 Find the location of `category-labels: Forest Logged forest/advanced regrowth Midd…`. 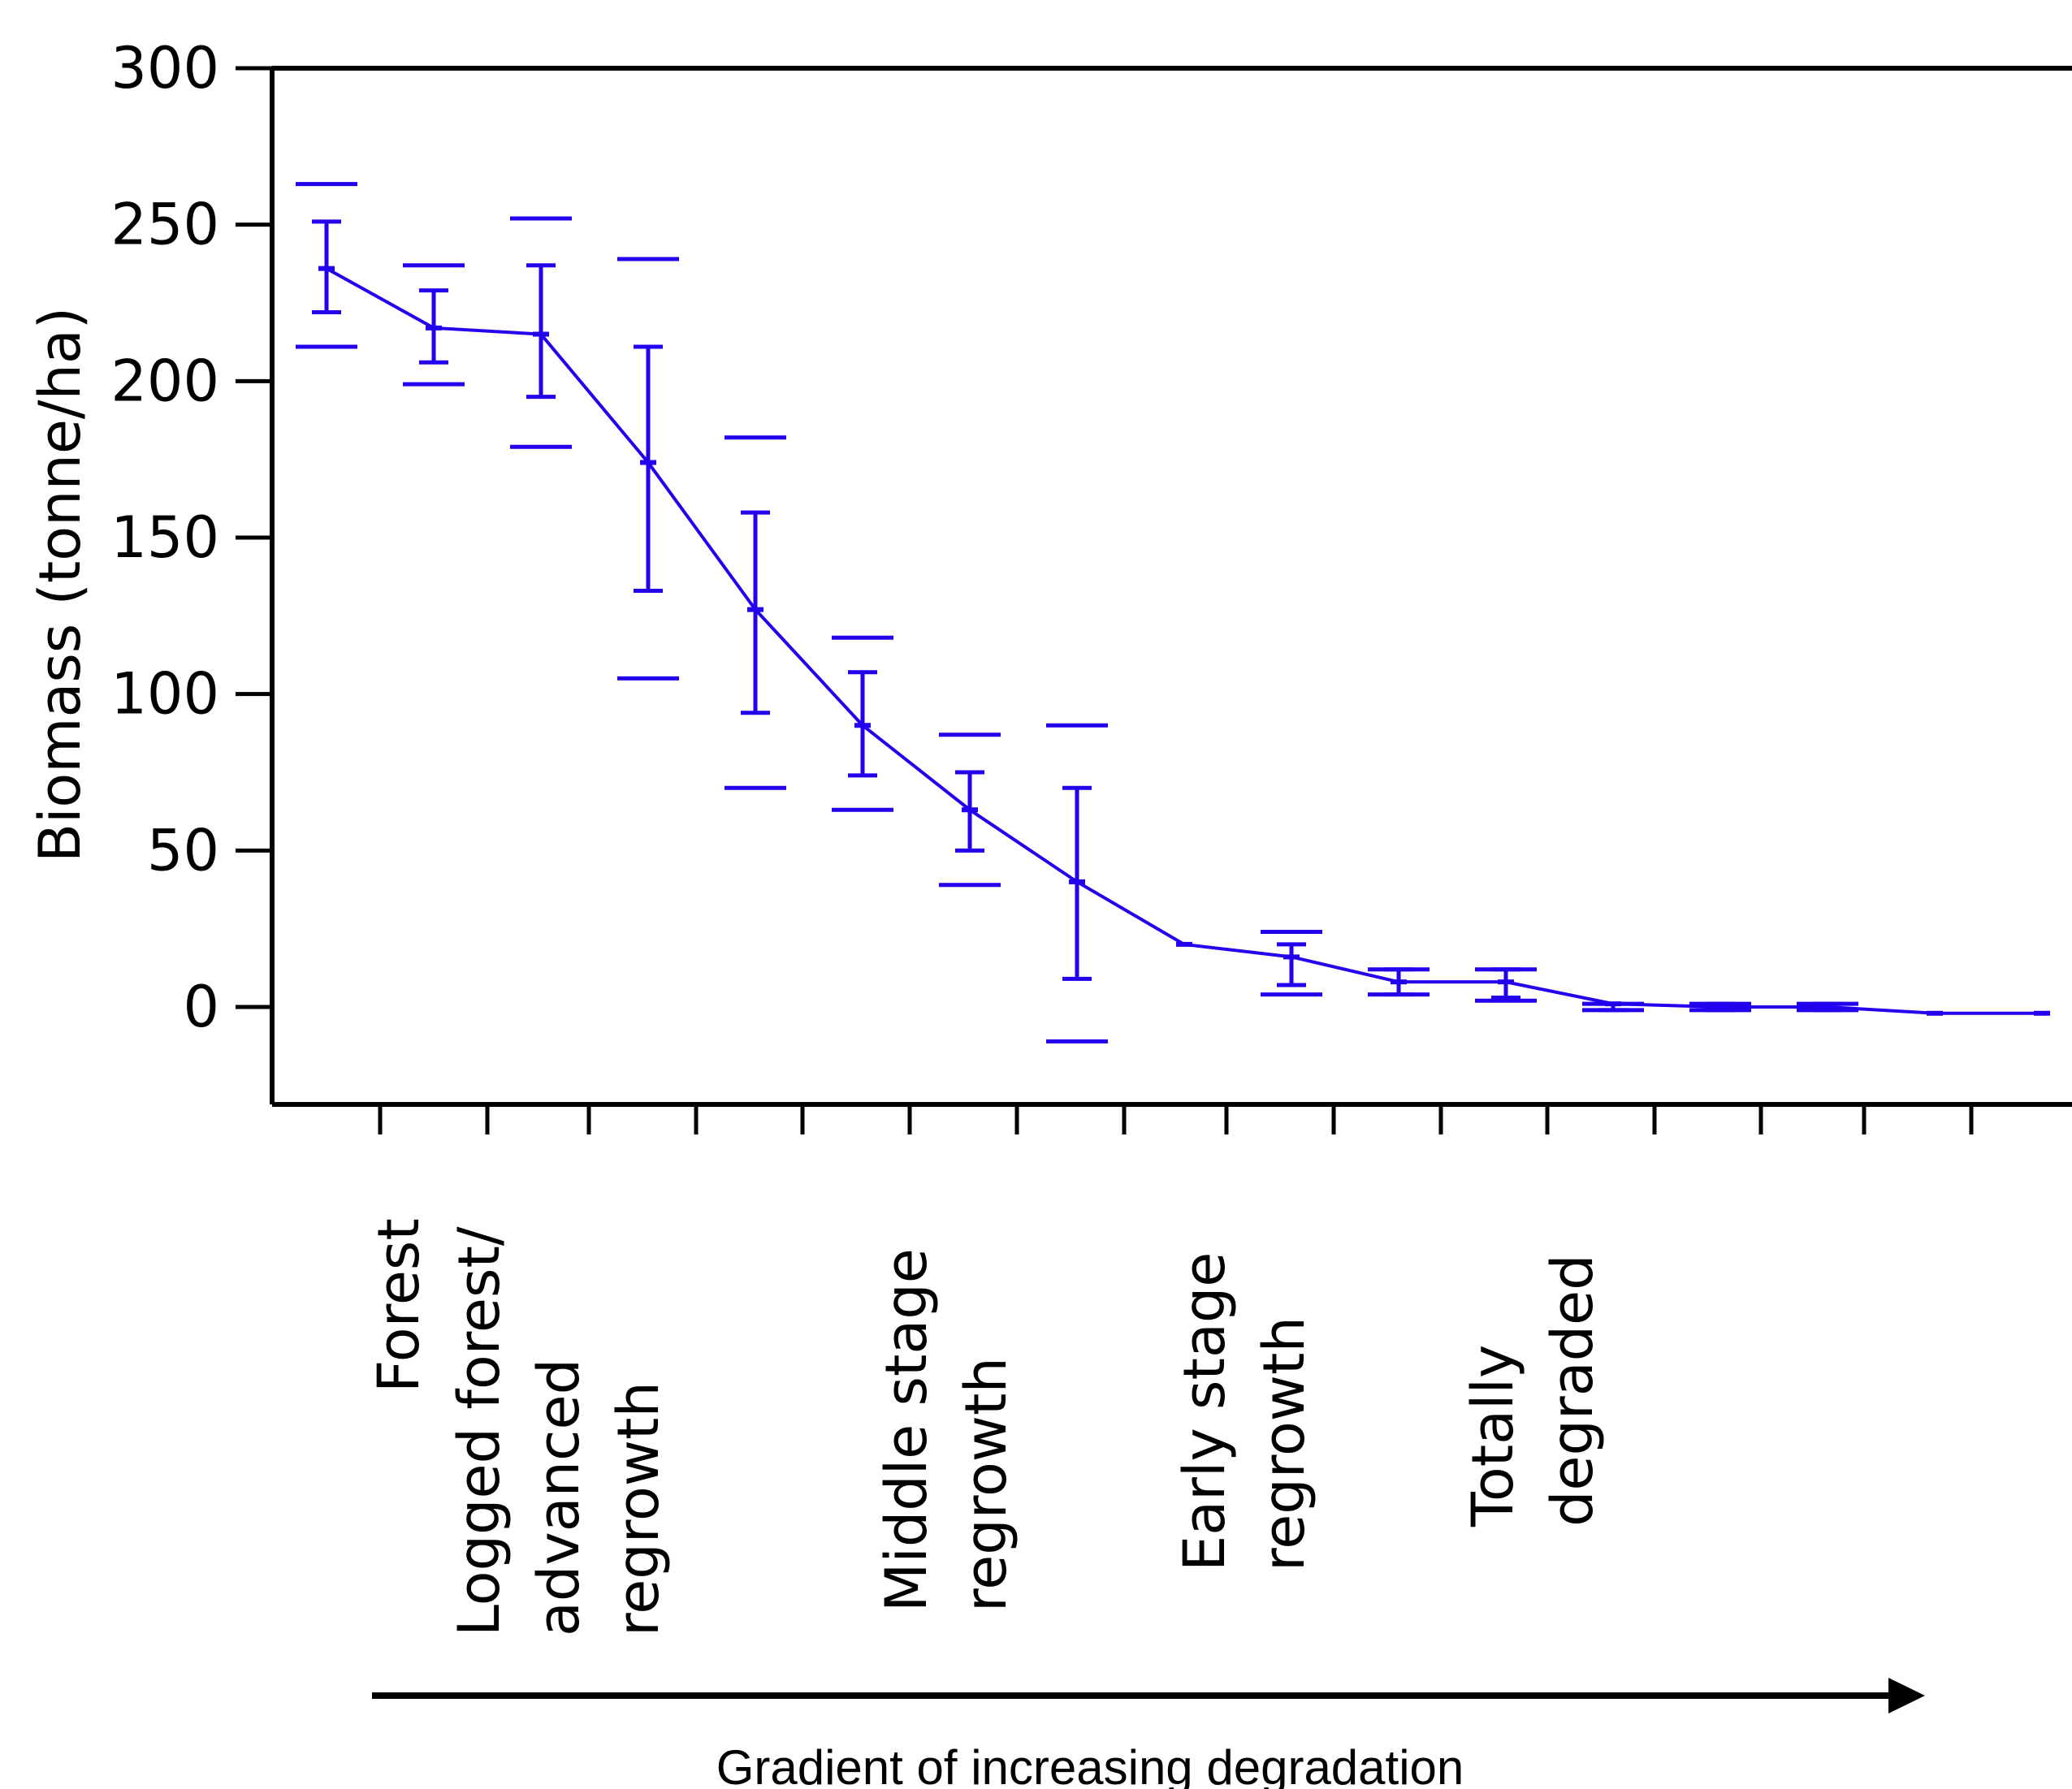

category-labels: Forest Logged forest/advanced regrowth Midd… is located at coordinates (986, 1427).